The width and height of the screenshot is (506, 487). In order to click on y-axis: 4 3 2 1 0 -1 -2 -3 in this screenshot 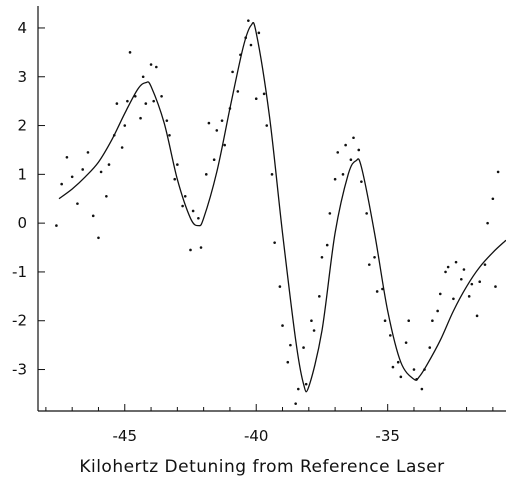, I will do `click(28, 199)`.